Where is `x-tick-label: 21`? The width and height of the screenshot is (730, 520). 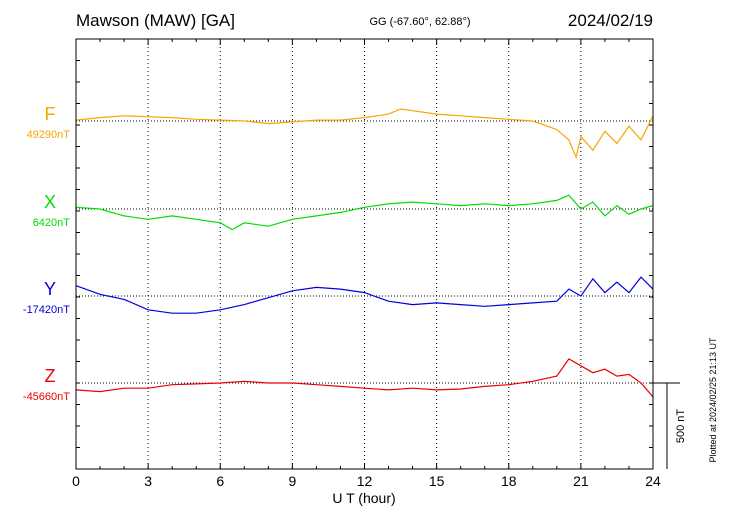
x-tick-label: 21 is located at coordinates (581, 481).